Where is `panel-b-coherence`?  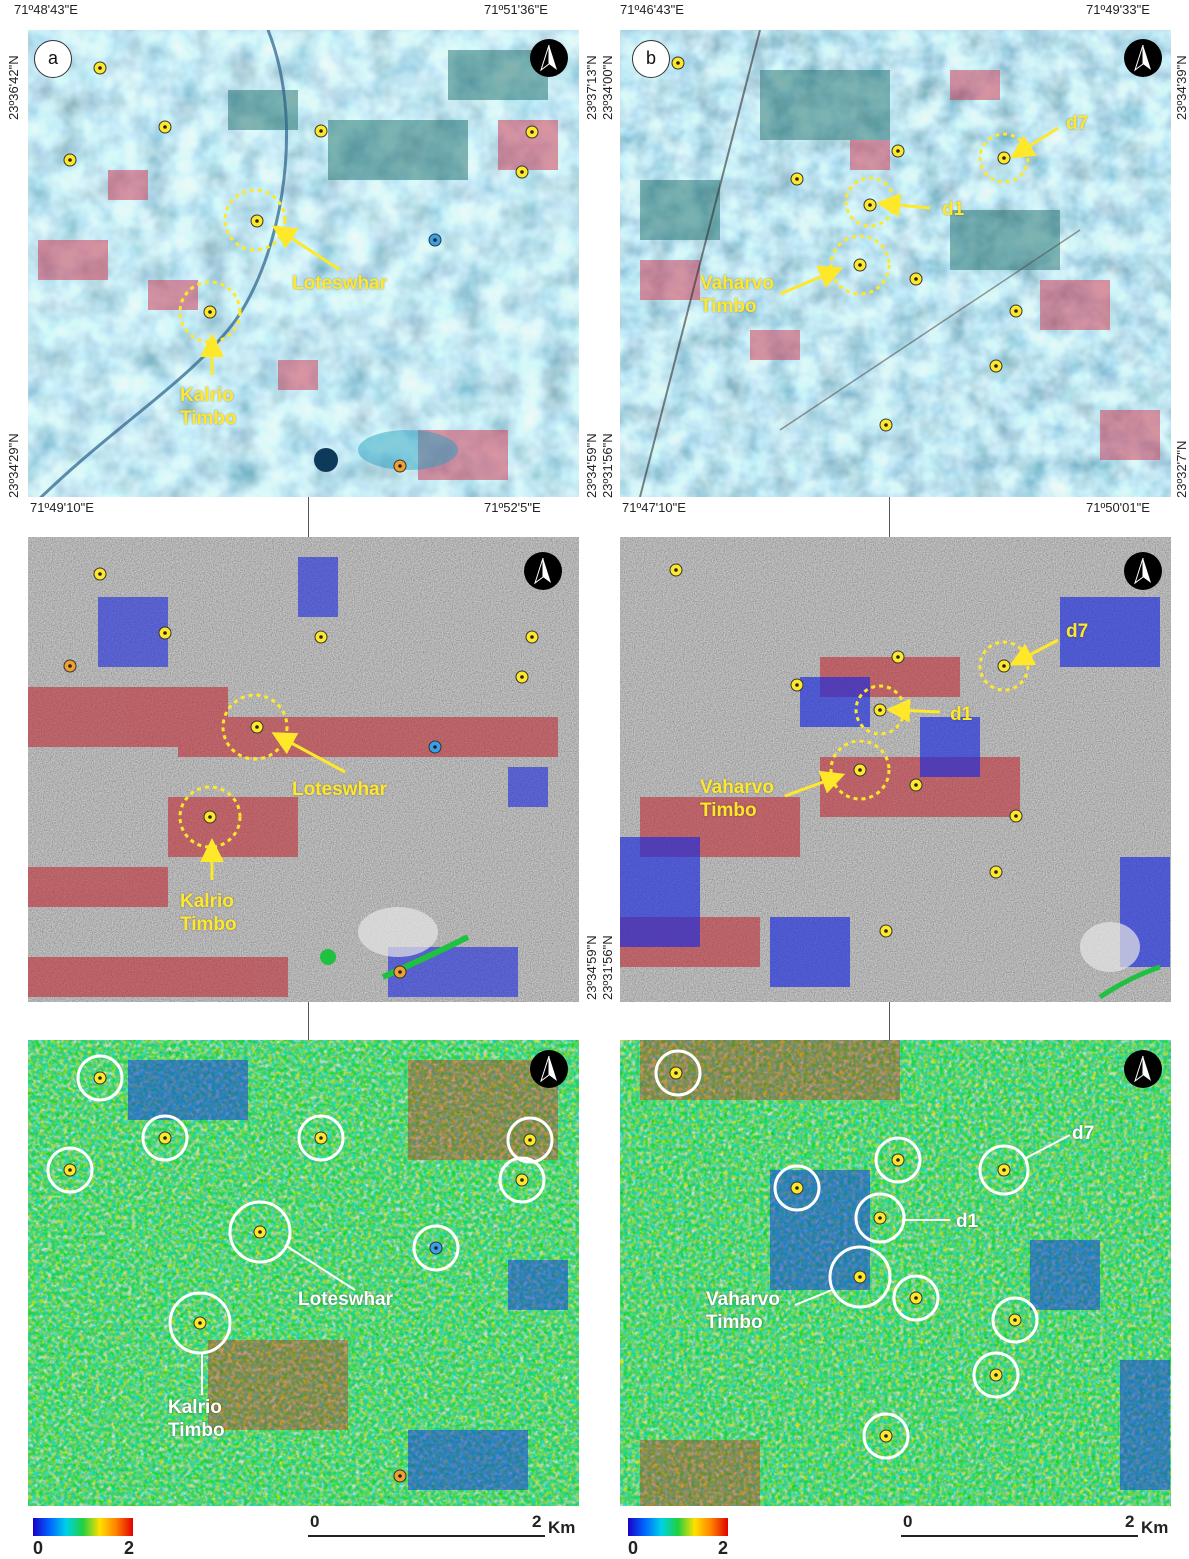
panel-b-coherence is located at coordinates (895, 1273).